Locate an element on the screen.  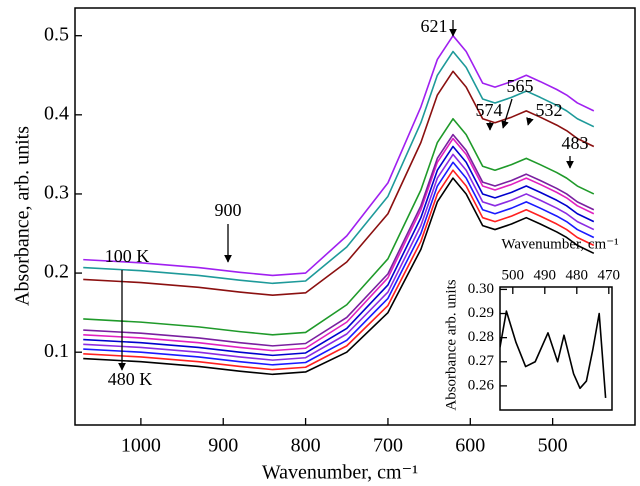
y-tick-label: 0.30 is located at coordinates (481, 289).